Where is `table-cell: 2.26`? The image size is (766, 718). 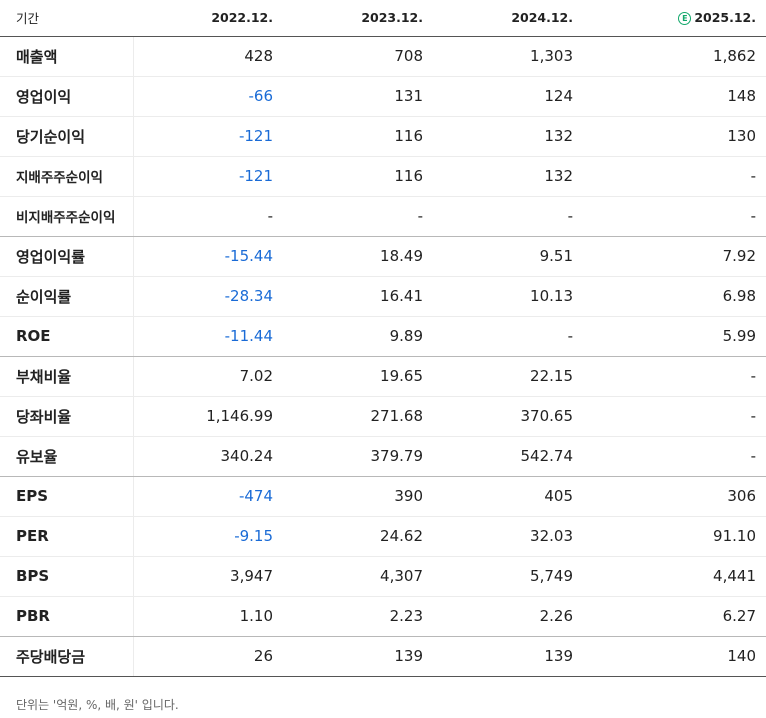 table-cell: 2.26 is located at coordinates (508, 616).